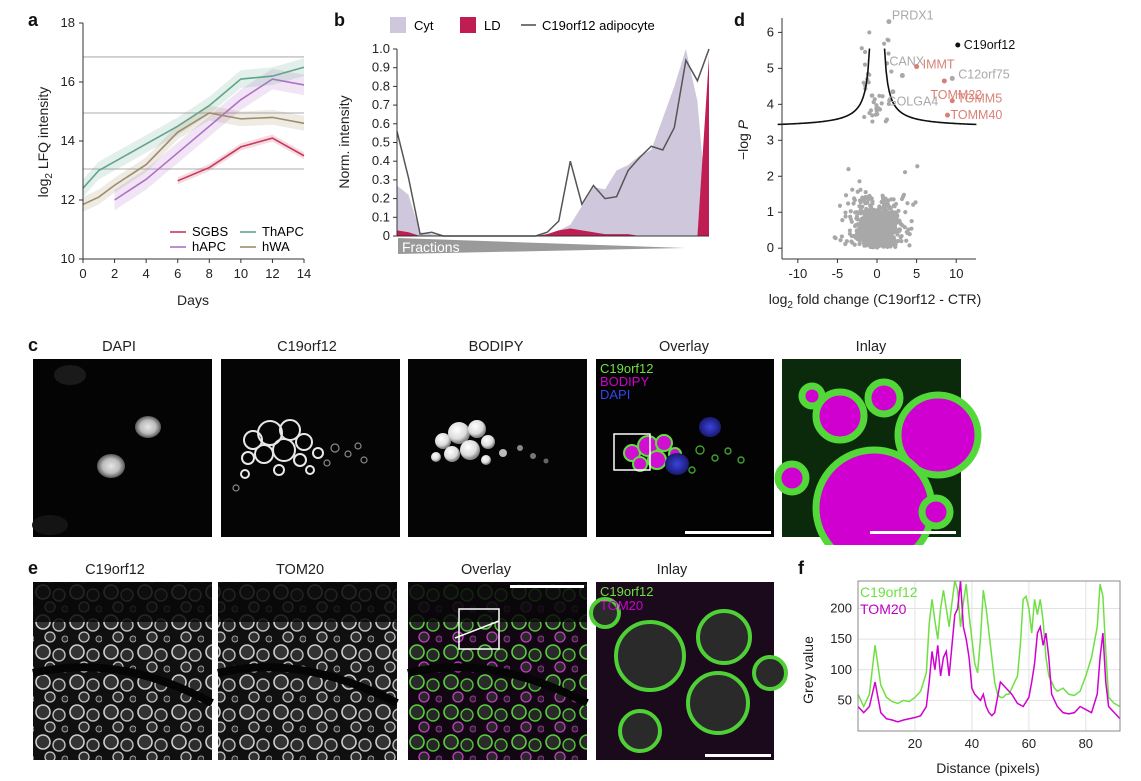 The height and width of the screenshot is (781, 1141). I want to click on scale-bar, so click(547, 586).